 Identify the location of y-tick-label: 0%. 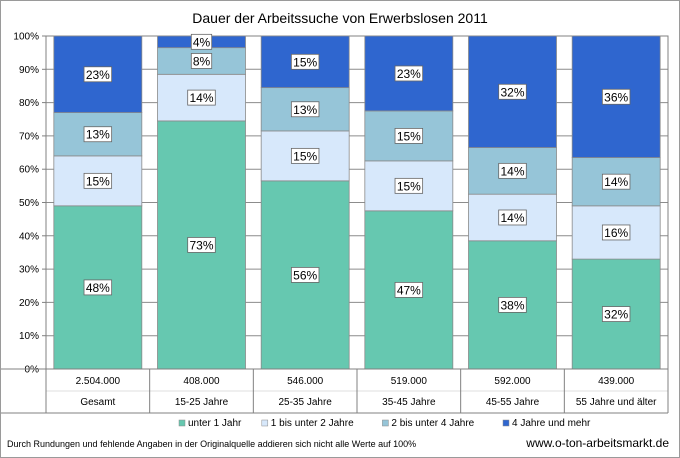
(32, 370).